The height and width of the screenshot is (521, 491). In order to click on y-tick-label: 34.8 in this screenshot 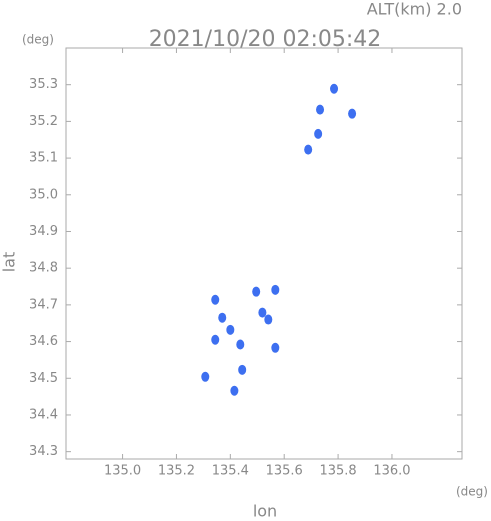, I will do `click(43, 268)`.